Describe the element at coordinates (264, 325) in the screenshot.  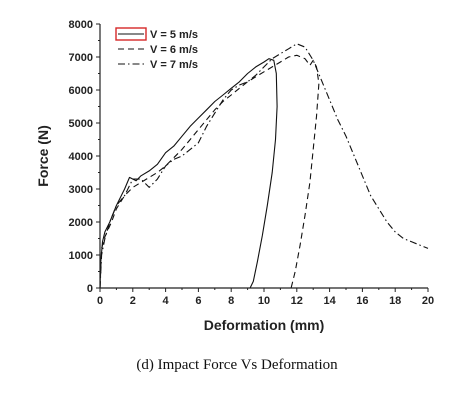
I see `x-axis-title: Deformation (mm)` at that location.